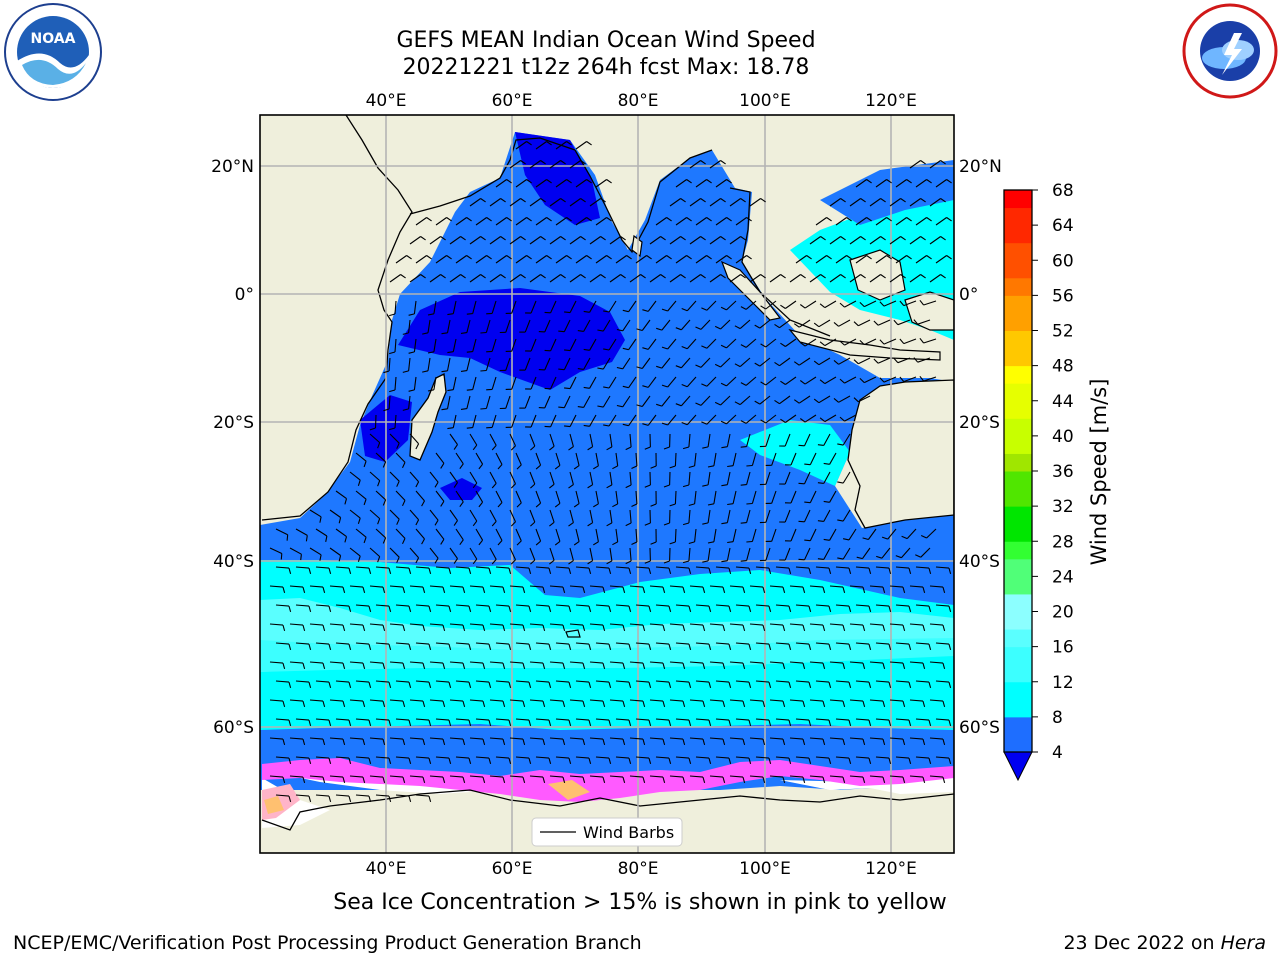 This screenshot has width=1280, height=960. I want to click on lon-label-top: 60°E, so click(512, 101).